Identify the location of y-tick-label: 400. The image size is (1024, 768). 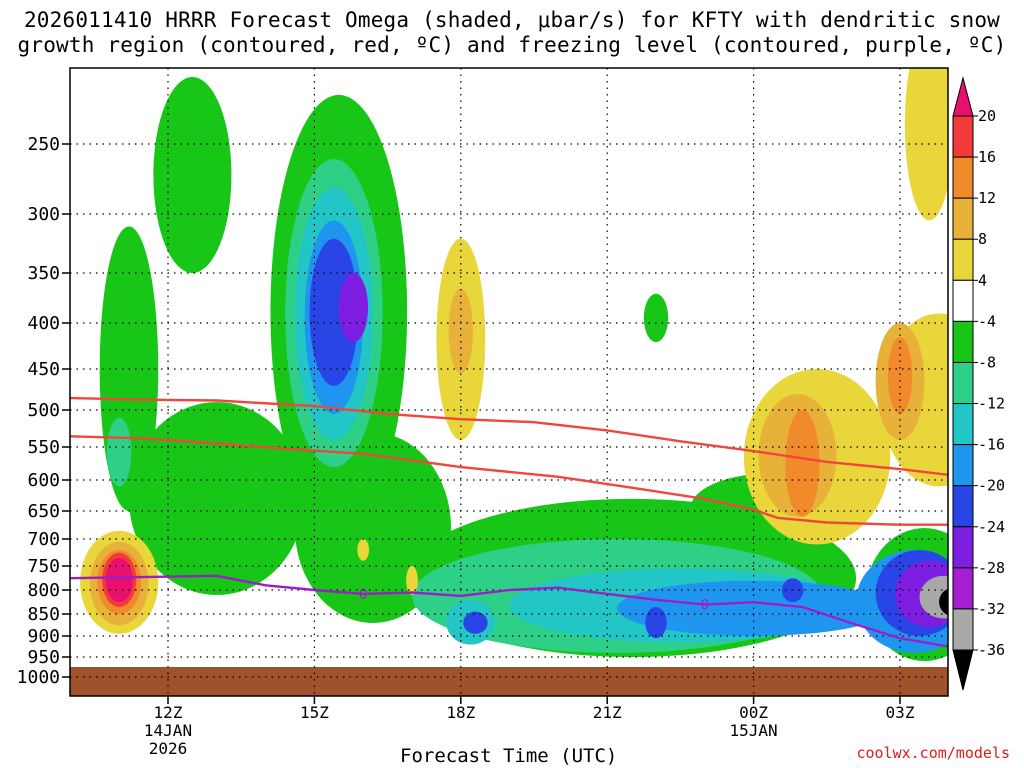
(43, 323).